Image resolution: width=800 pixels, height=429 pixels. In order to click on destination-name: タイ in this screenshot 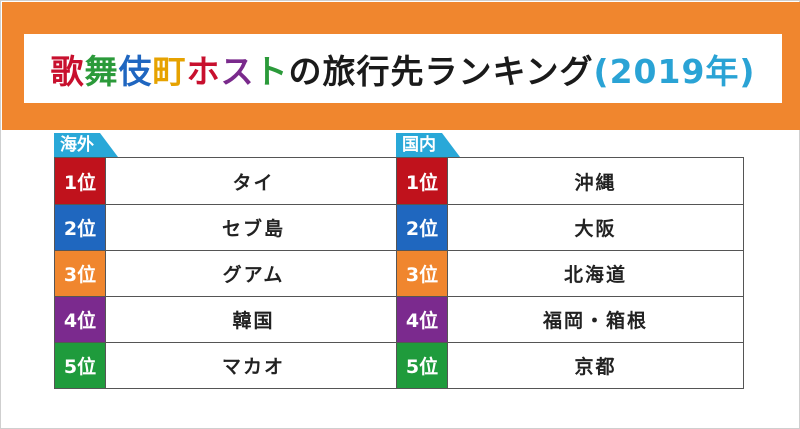, I will do `click(253, 182)`.